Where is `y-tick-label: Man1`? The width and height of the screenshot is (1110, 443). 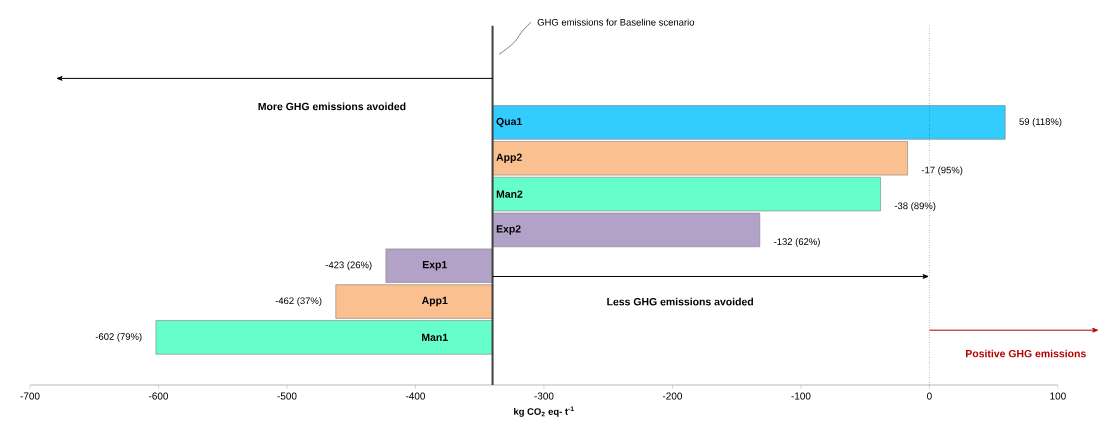
y-tick-label: Man1 is located at coordinates (435, 337).